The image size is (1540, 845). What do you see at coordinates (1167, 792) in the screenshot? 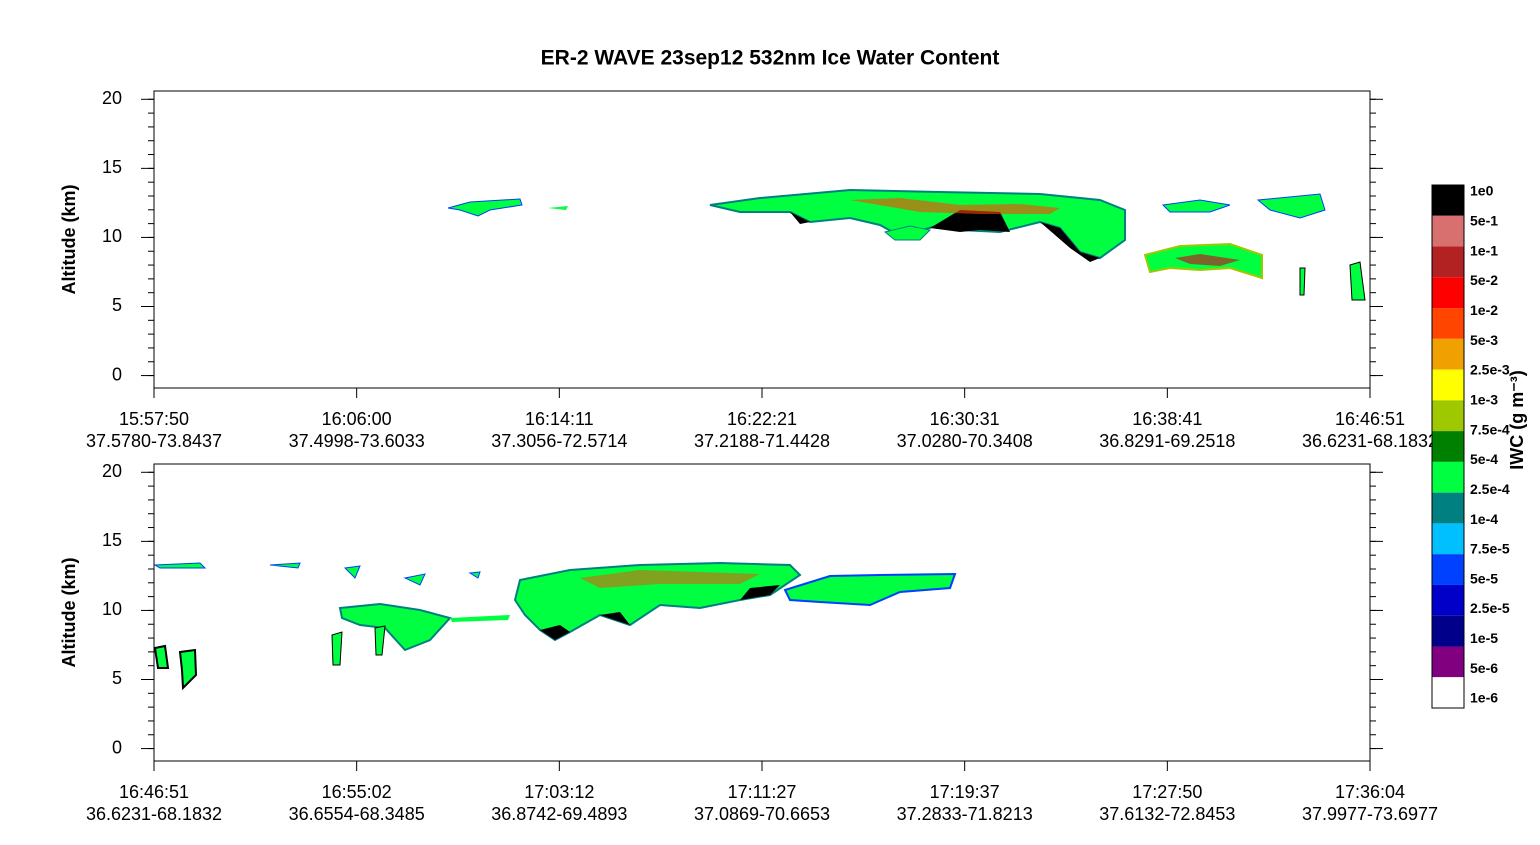
I see `x-tick-label: 17:27:50` at bounding box center [1167, 792].